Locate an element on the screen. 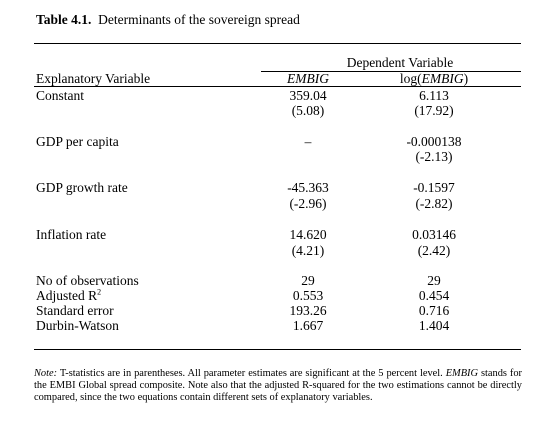 The height and width of the screenshot is (431, 554). row-label-adjusted-r2: Adjusted R2 is located at coordinates (68, 295).